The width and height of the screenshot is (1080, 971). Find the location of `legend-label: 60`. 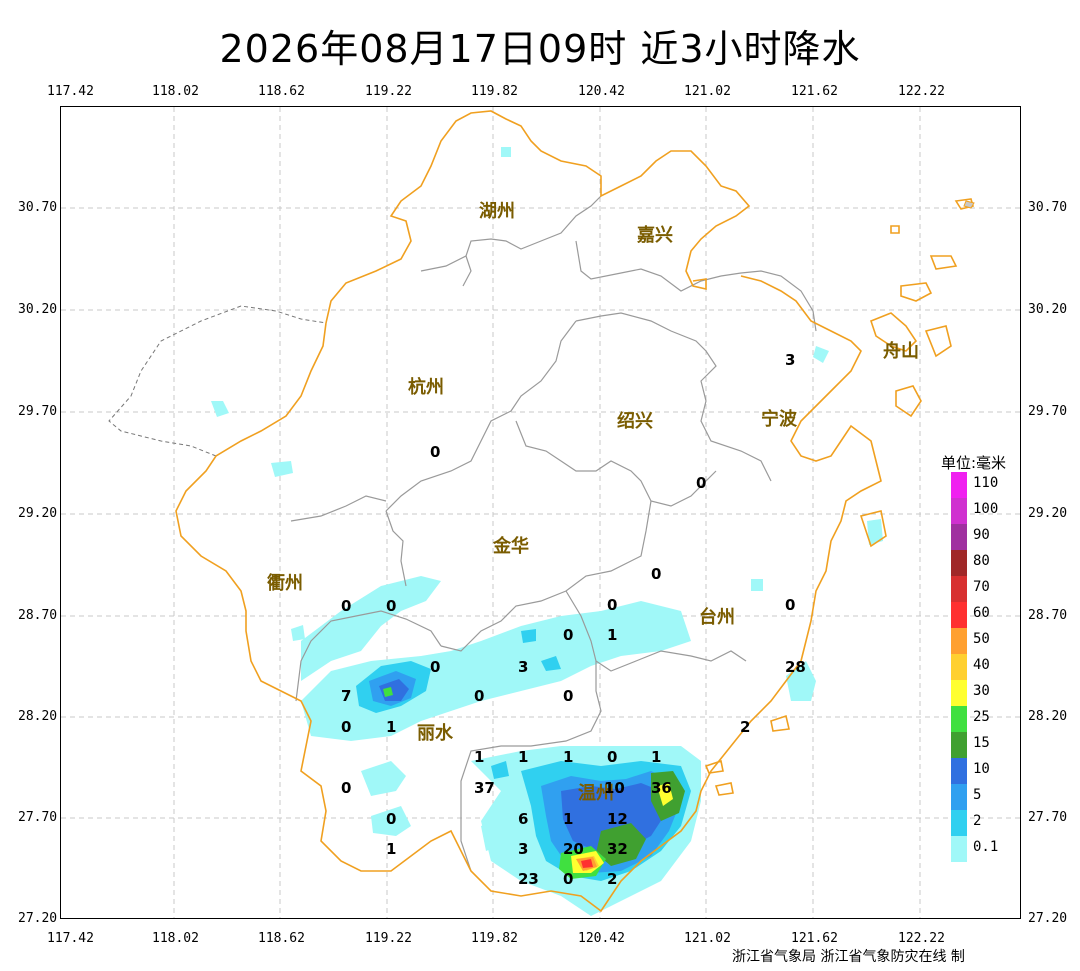

legend-label: 60 is located at coordinates (981, 613).